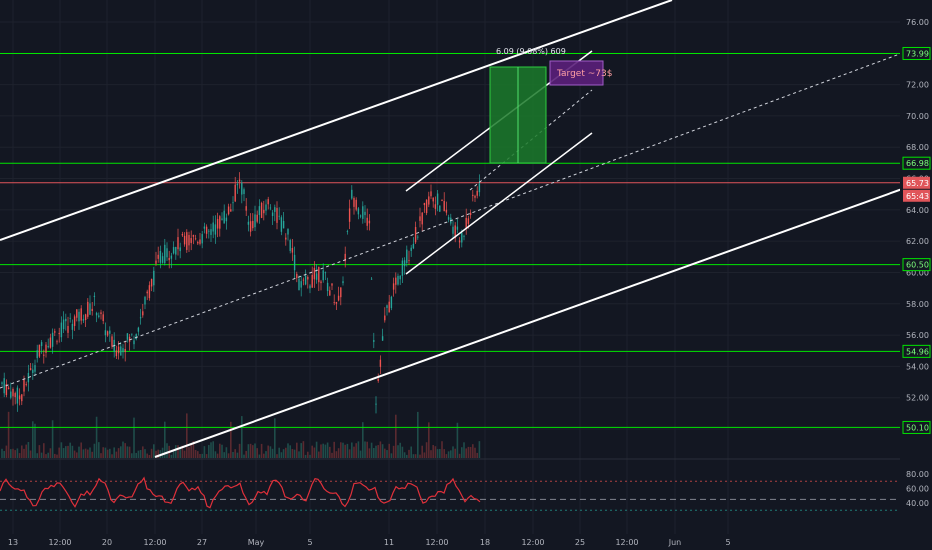 The width and height of the screenshot is (932, 550). I want to click on osc-tick-label: 40.00, so click(917, 503).